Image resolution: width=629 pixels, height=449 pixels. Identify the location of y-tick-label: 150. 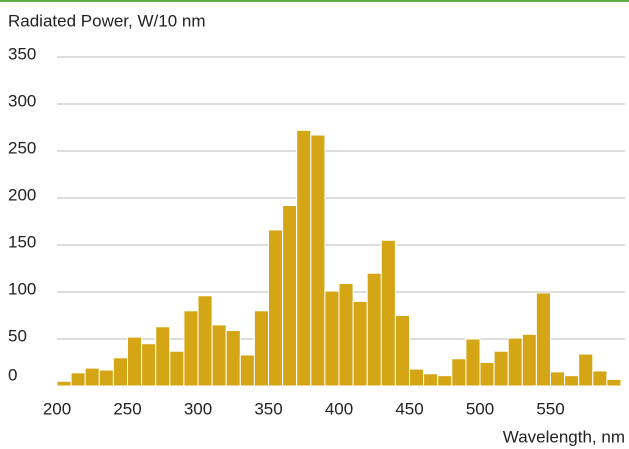
(22, 241).